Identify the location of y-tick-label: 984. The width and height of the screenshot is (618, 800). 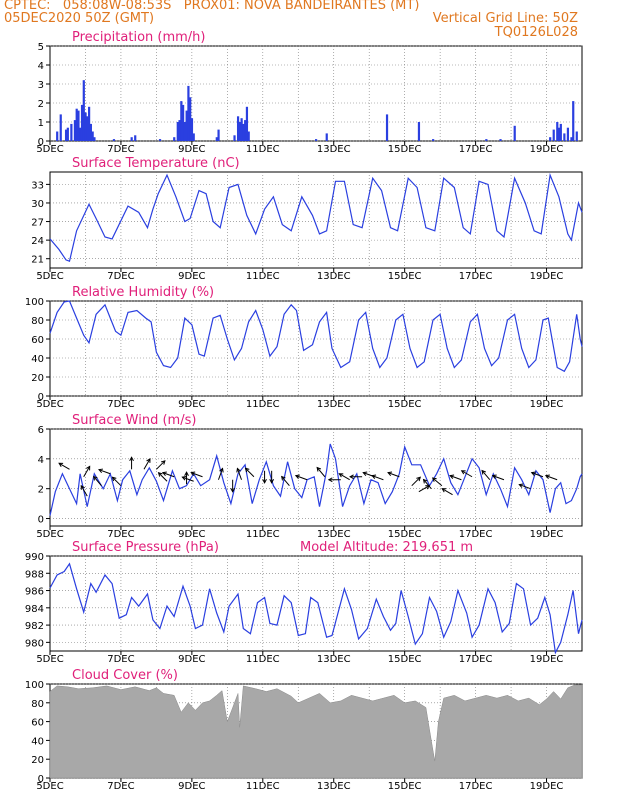
(34, 609).